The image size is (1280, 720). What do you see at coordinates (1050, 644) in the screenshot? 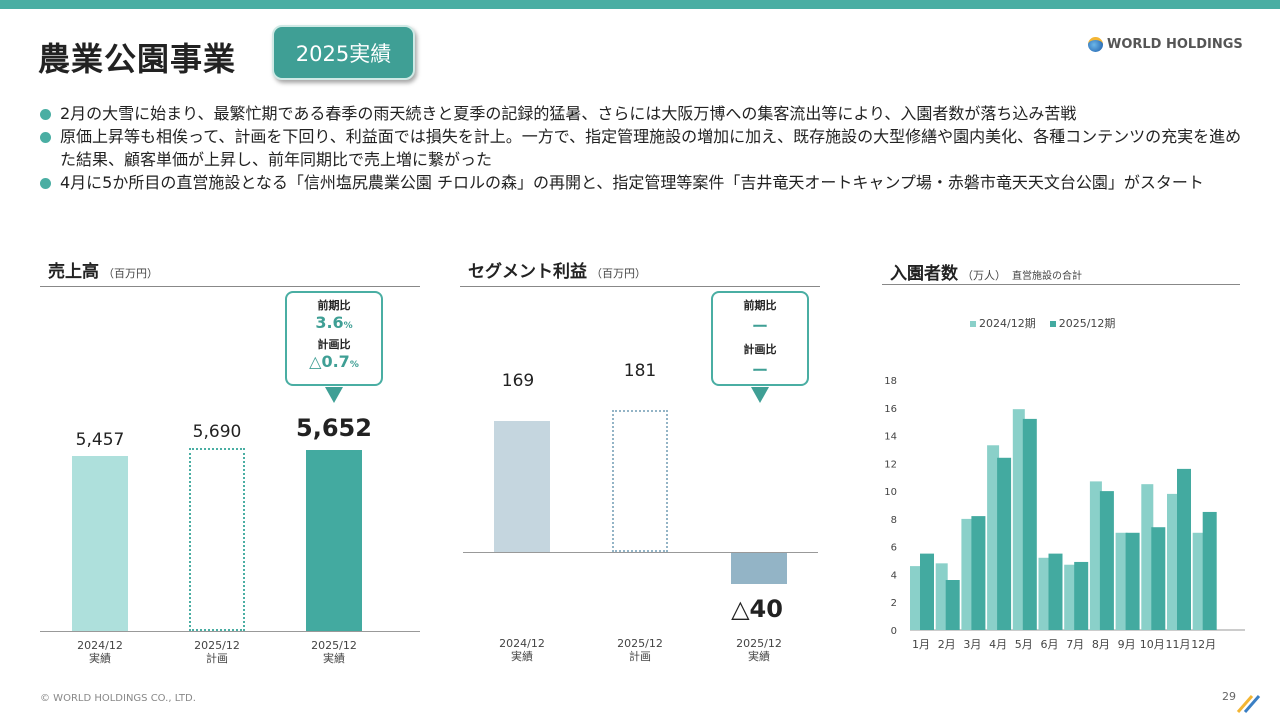
I see `x-tick-label: 6月` at bounding box center [1050, 644].